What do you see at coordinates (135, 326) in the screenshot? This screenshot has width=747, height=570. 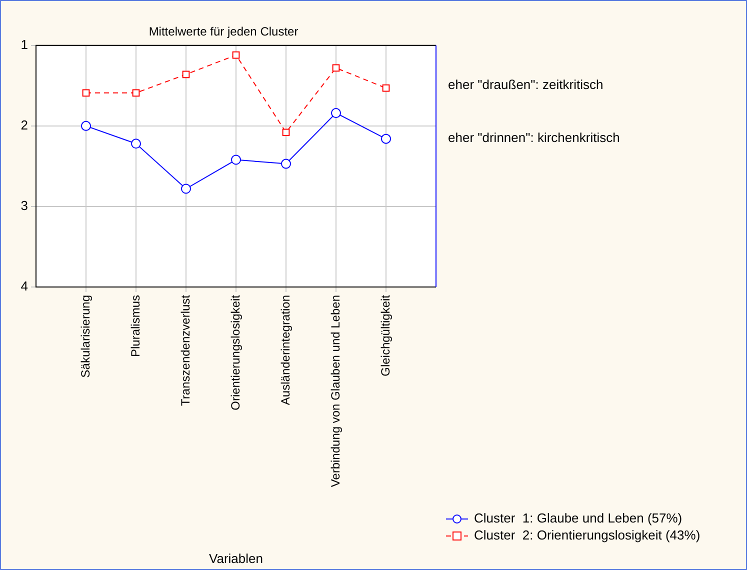 I see `x-tick-label: Pluralismus` at bounding box center [135, 326].